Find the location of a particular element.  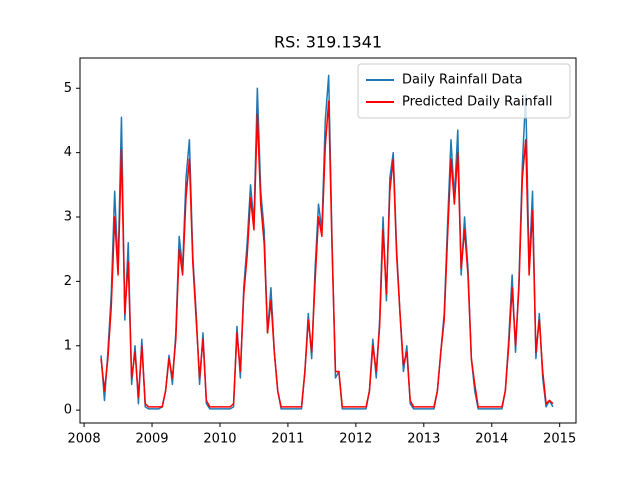

legend-box is located at coordinates (464, 91).